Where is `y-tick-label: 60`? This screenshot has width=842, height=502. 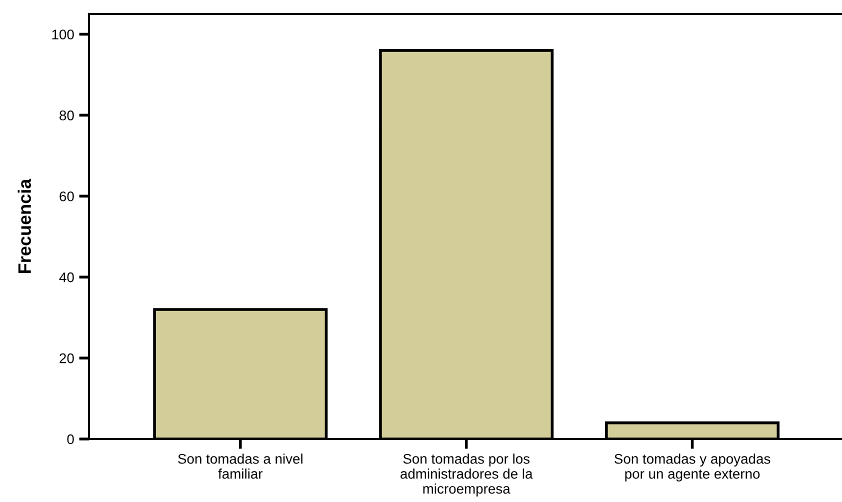 y-tick-label: 60 is located at coordinates (67, 196).